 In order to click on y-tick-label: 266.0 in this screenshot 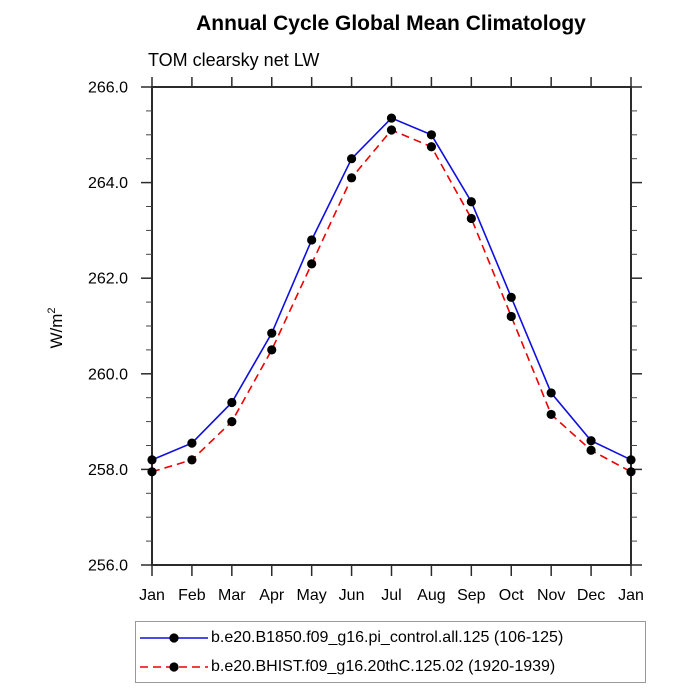, I will do `click(108, 88)`.